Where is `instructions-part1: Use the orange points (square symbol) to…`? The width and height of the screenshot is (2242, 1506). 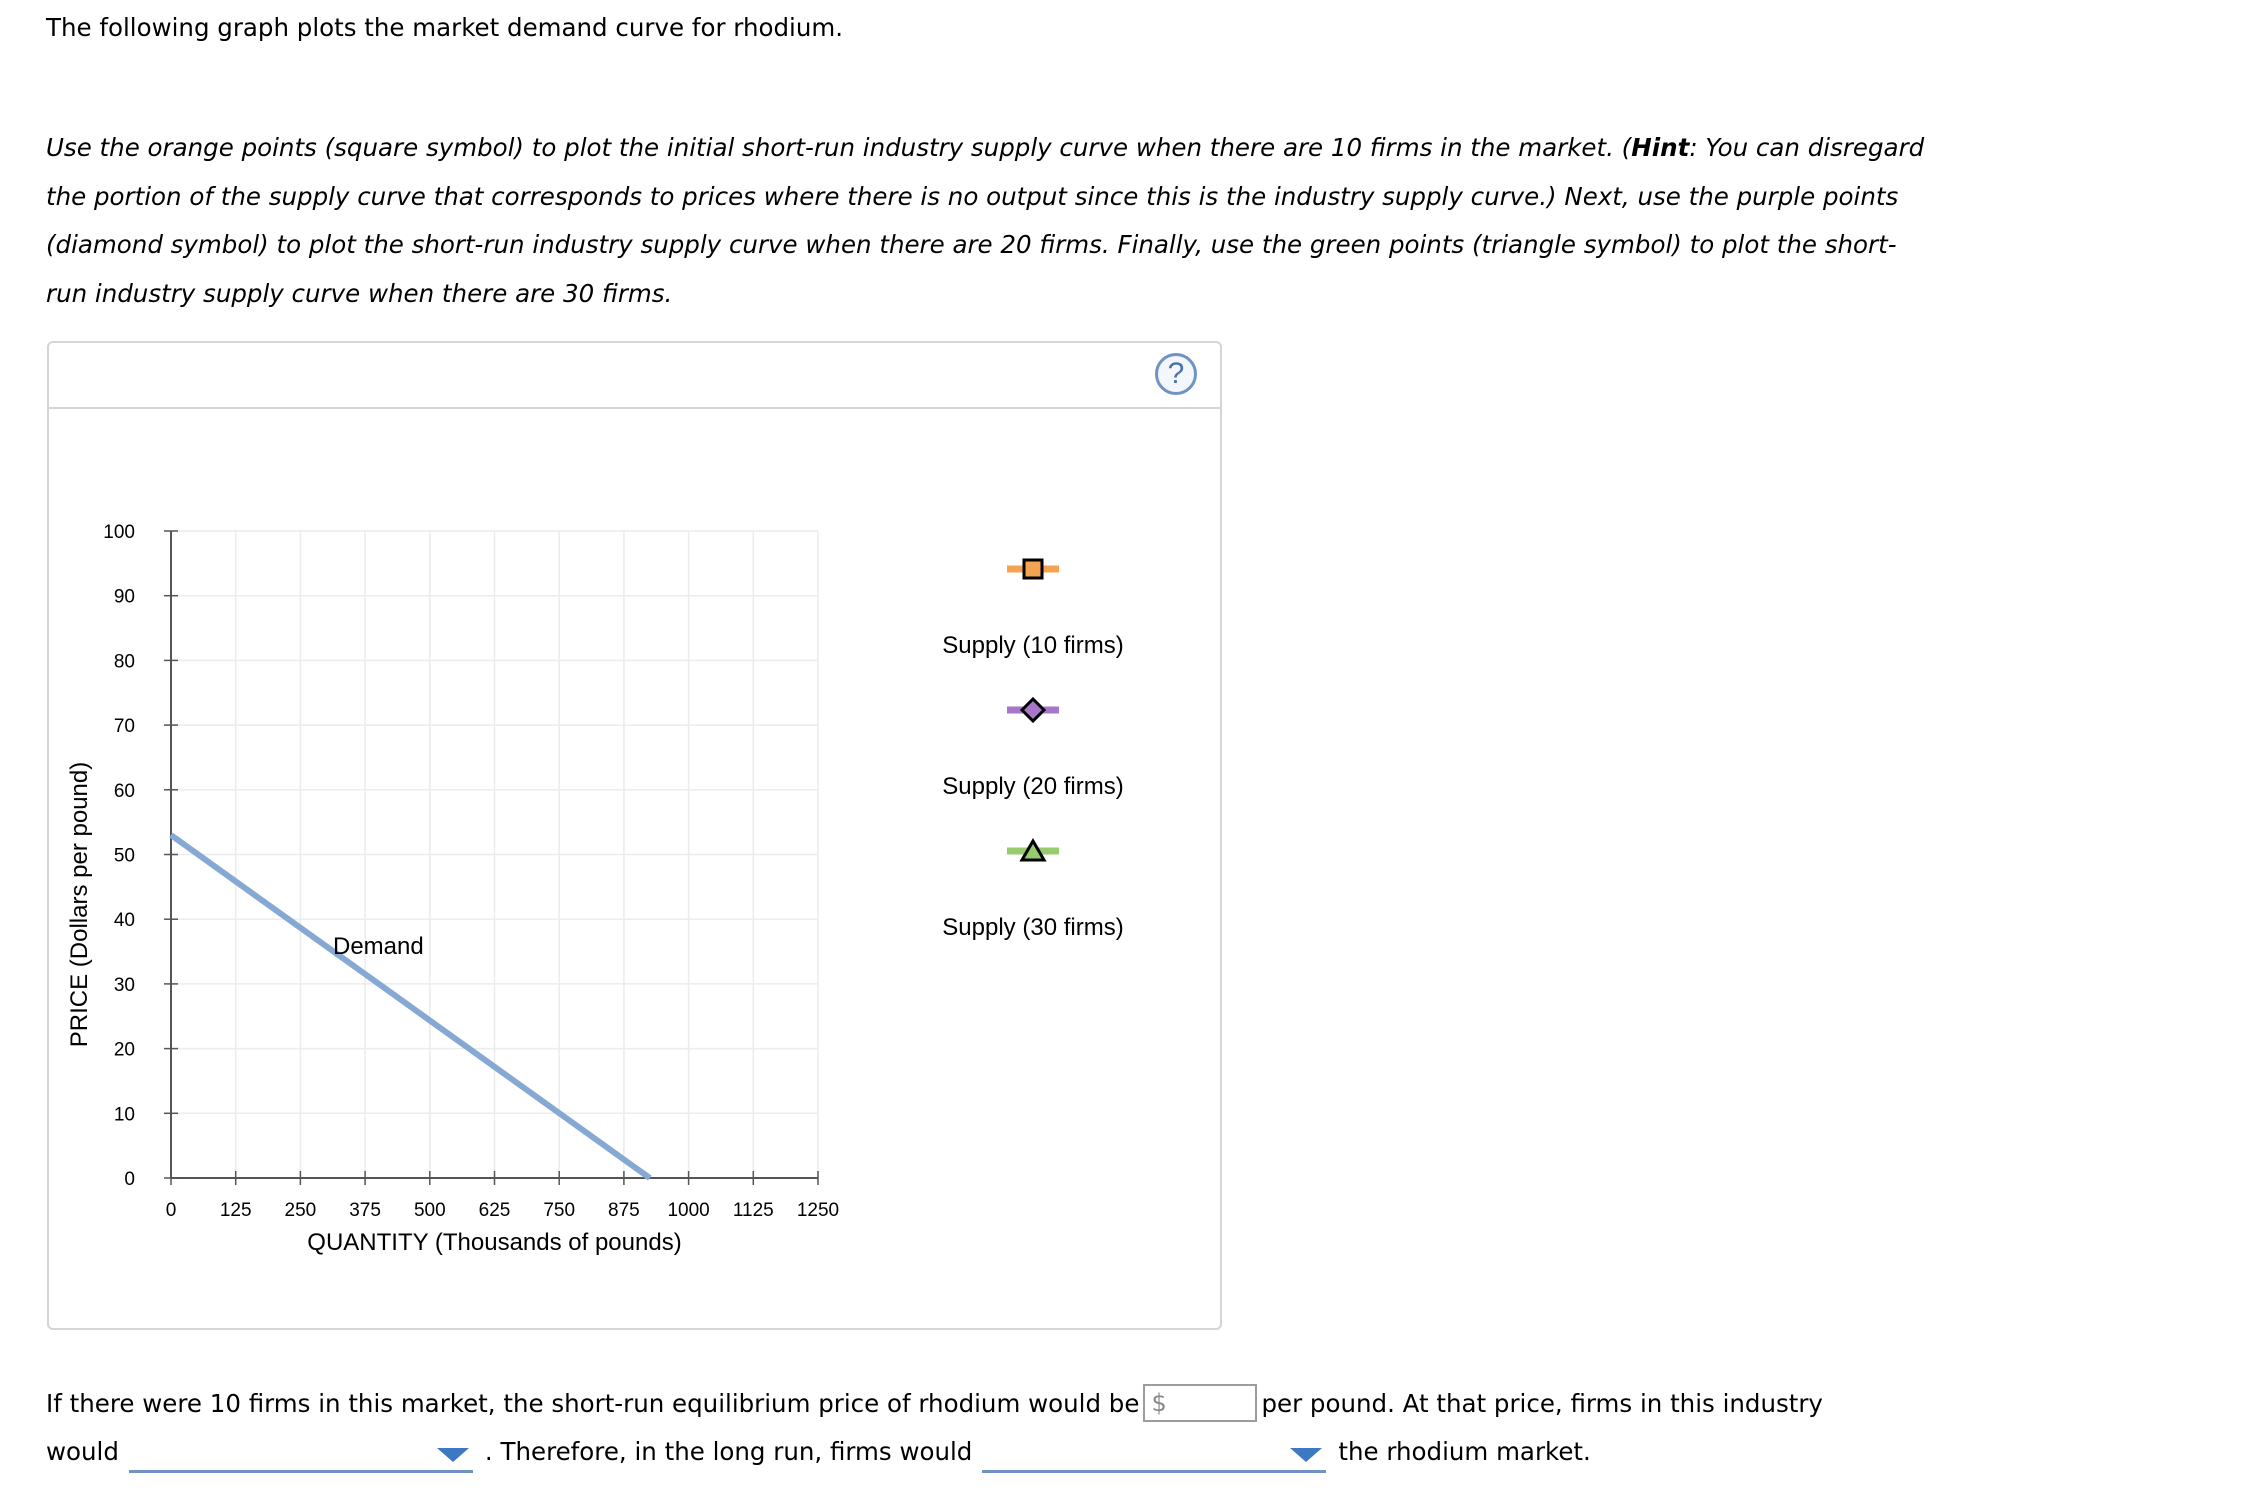
instructions-part1: Use the orange points (square symbol) to… is located at coordinates (839, 147).